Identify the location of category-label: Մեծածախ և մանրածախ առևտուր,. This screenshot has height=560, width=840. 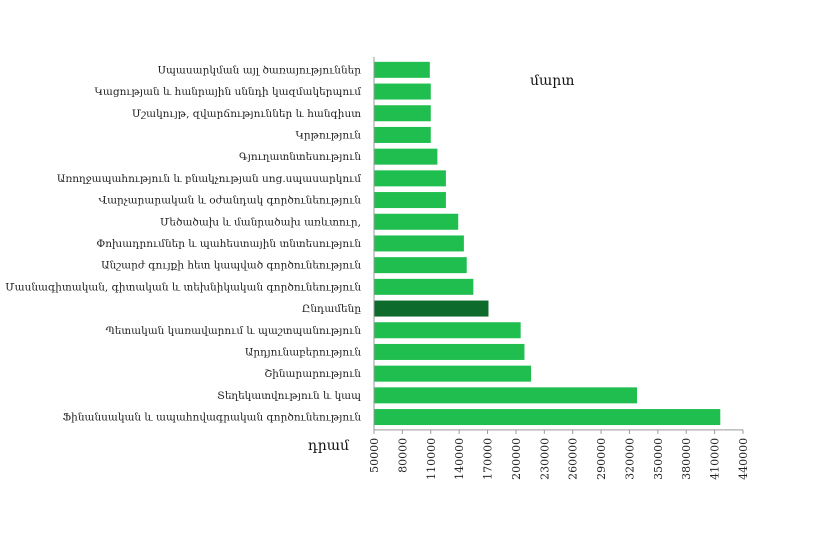
(260, 222).